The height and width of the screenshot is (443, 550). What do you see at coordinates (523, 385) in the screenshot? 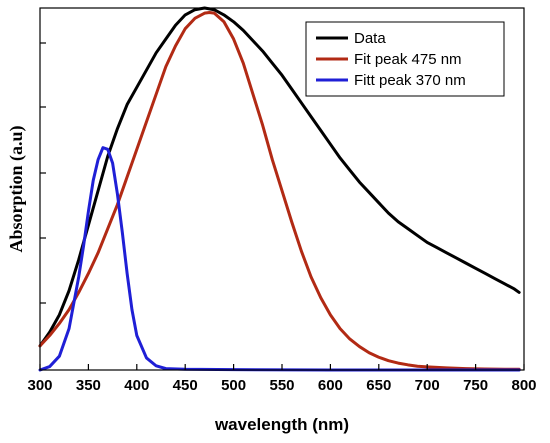
I see `x-tick-label: 800` at bounding box center [523, 385].